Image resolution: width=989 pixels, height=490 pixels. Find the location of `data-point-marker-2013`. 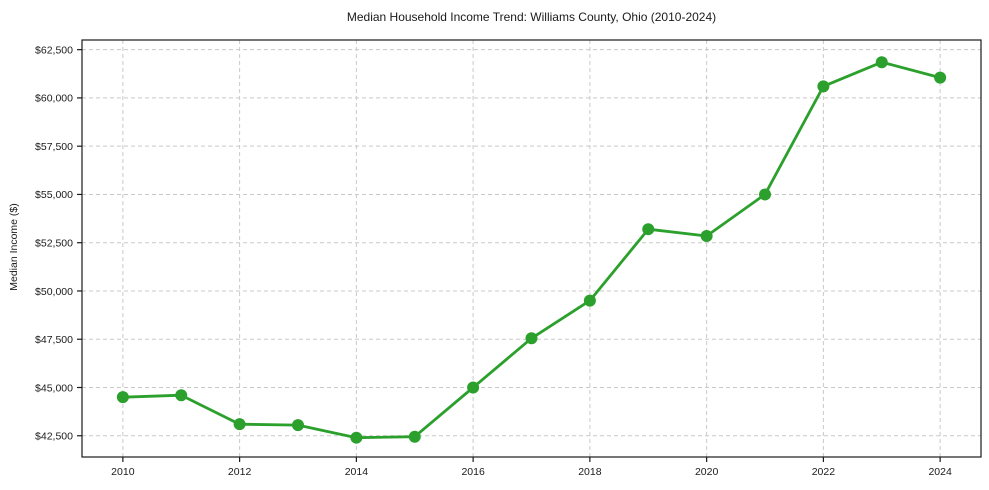

data-point-marker-2013 is located at coordinates (297, 425).